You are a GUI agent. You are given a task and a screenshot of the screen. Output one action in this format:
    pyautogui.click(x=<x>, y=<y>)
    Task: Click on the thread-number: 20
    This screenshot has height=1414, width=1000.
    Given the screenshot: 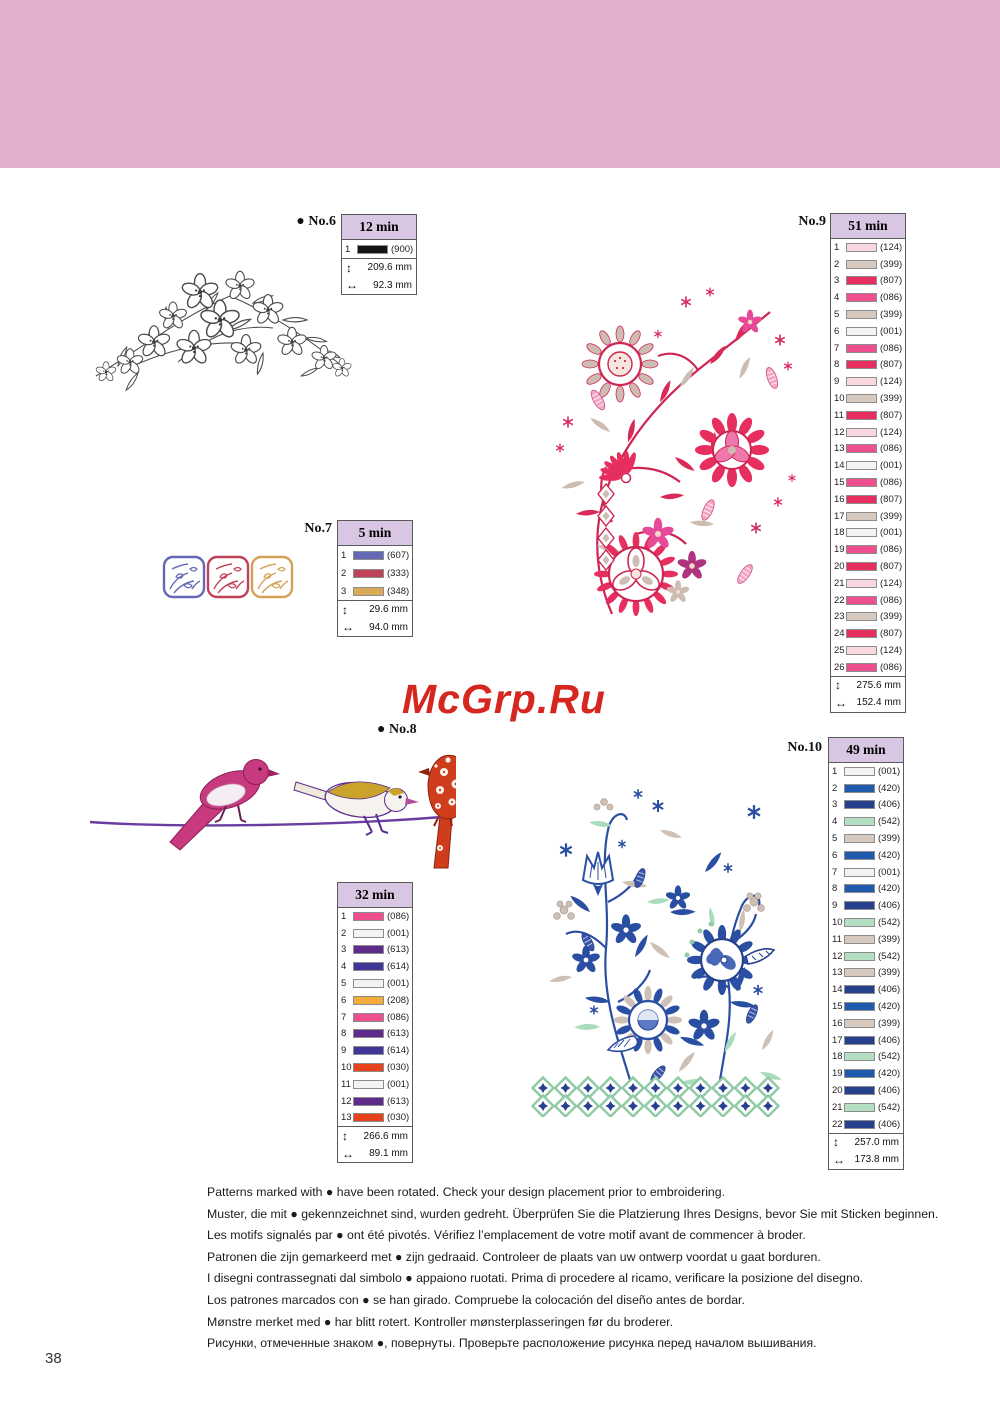 What is the action you would take?
    pyautogui.click(x=839, y=567)
    